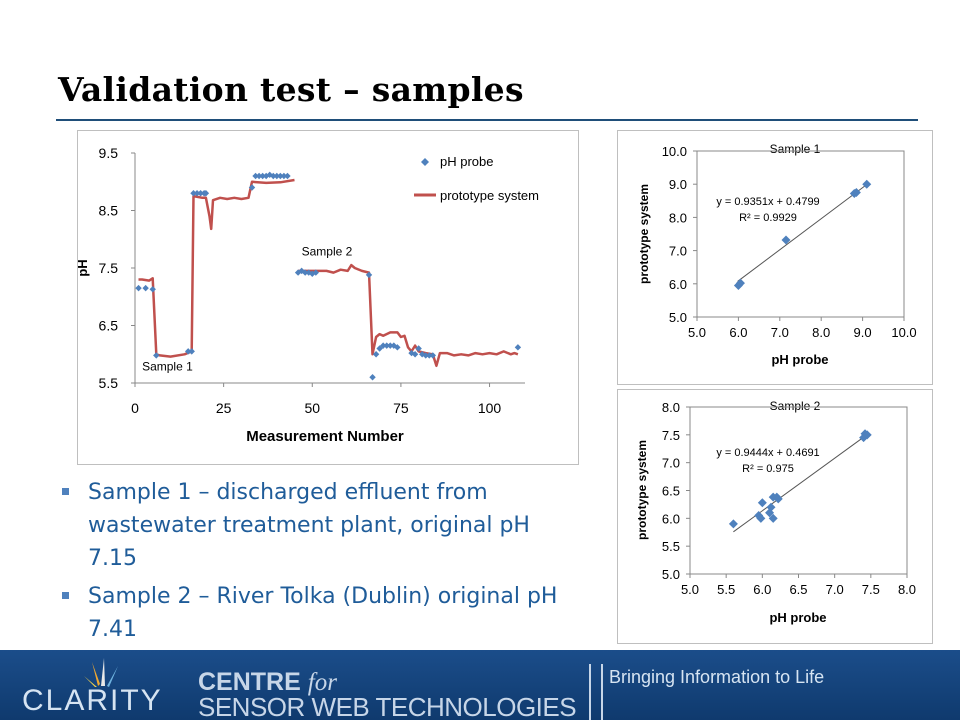  Describe the element at coordinates (798, 589) in the screenshot. I see `s2-x-tick-label: 6.5` at that location.